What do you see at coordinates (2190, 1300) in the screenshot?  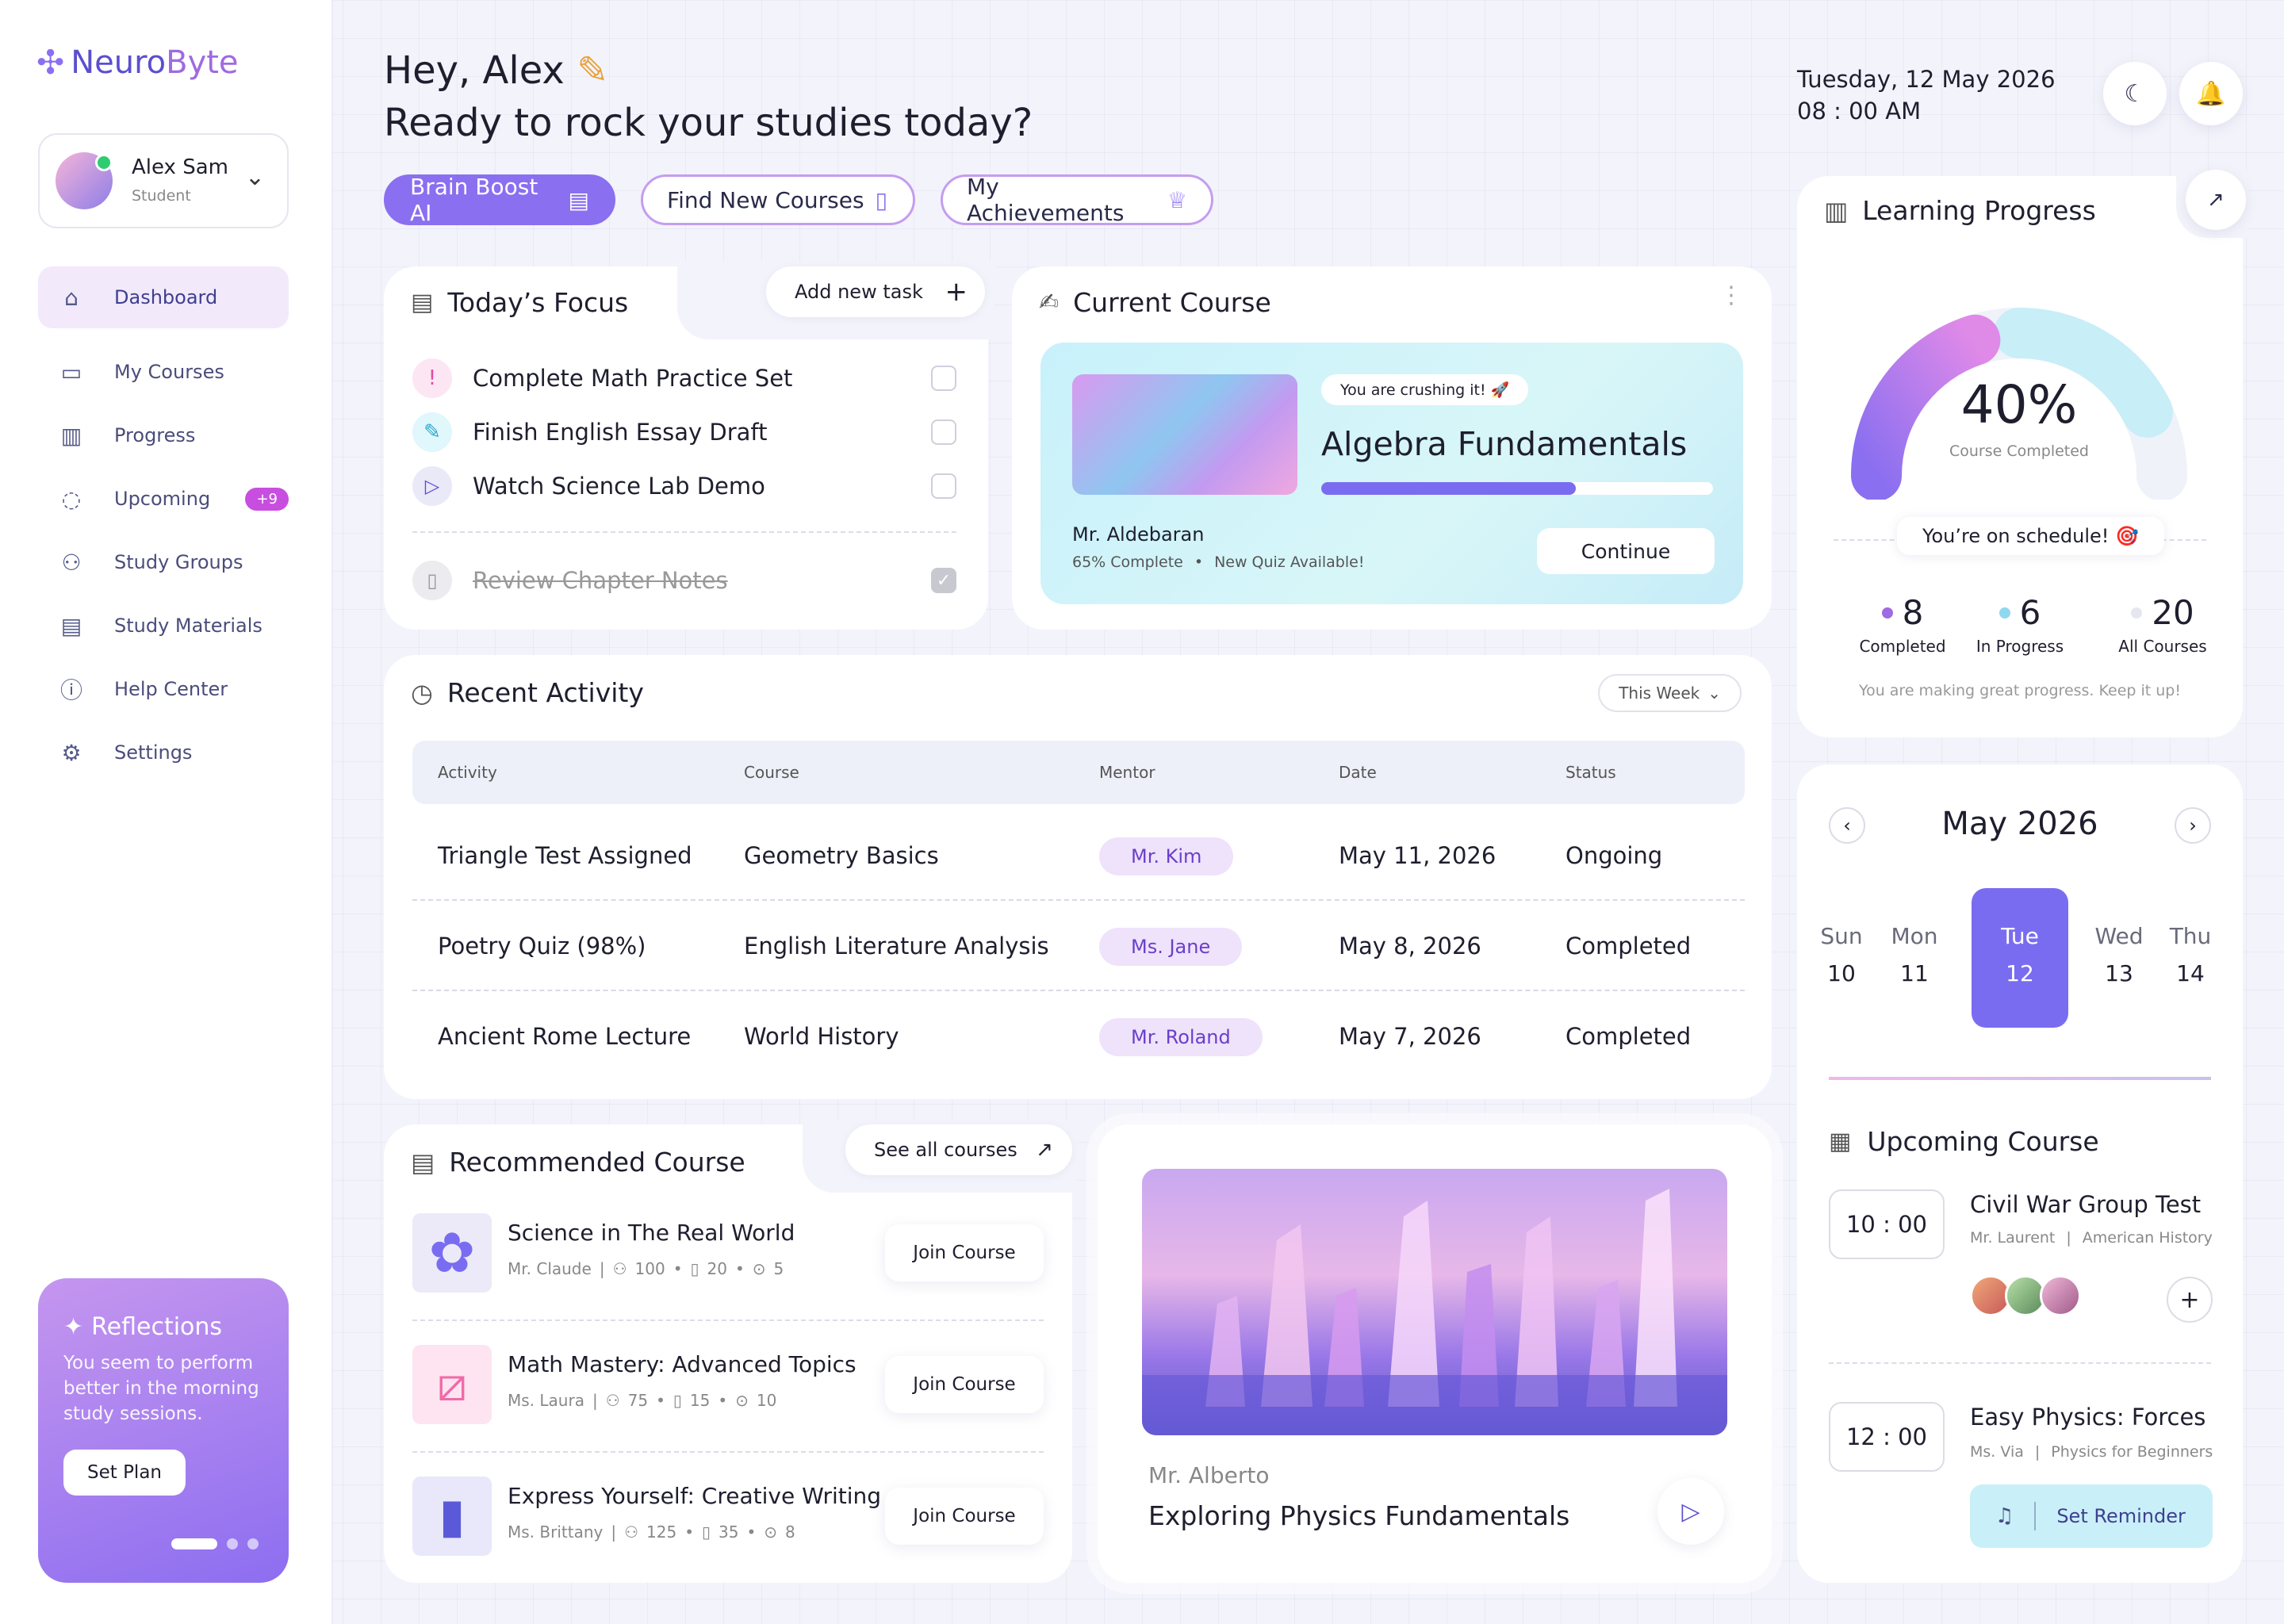 I see `add-participant-button: +` at bounding box center [2190, 1300].